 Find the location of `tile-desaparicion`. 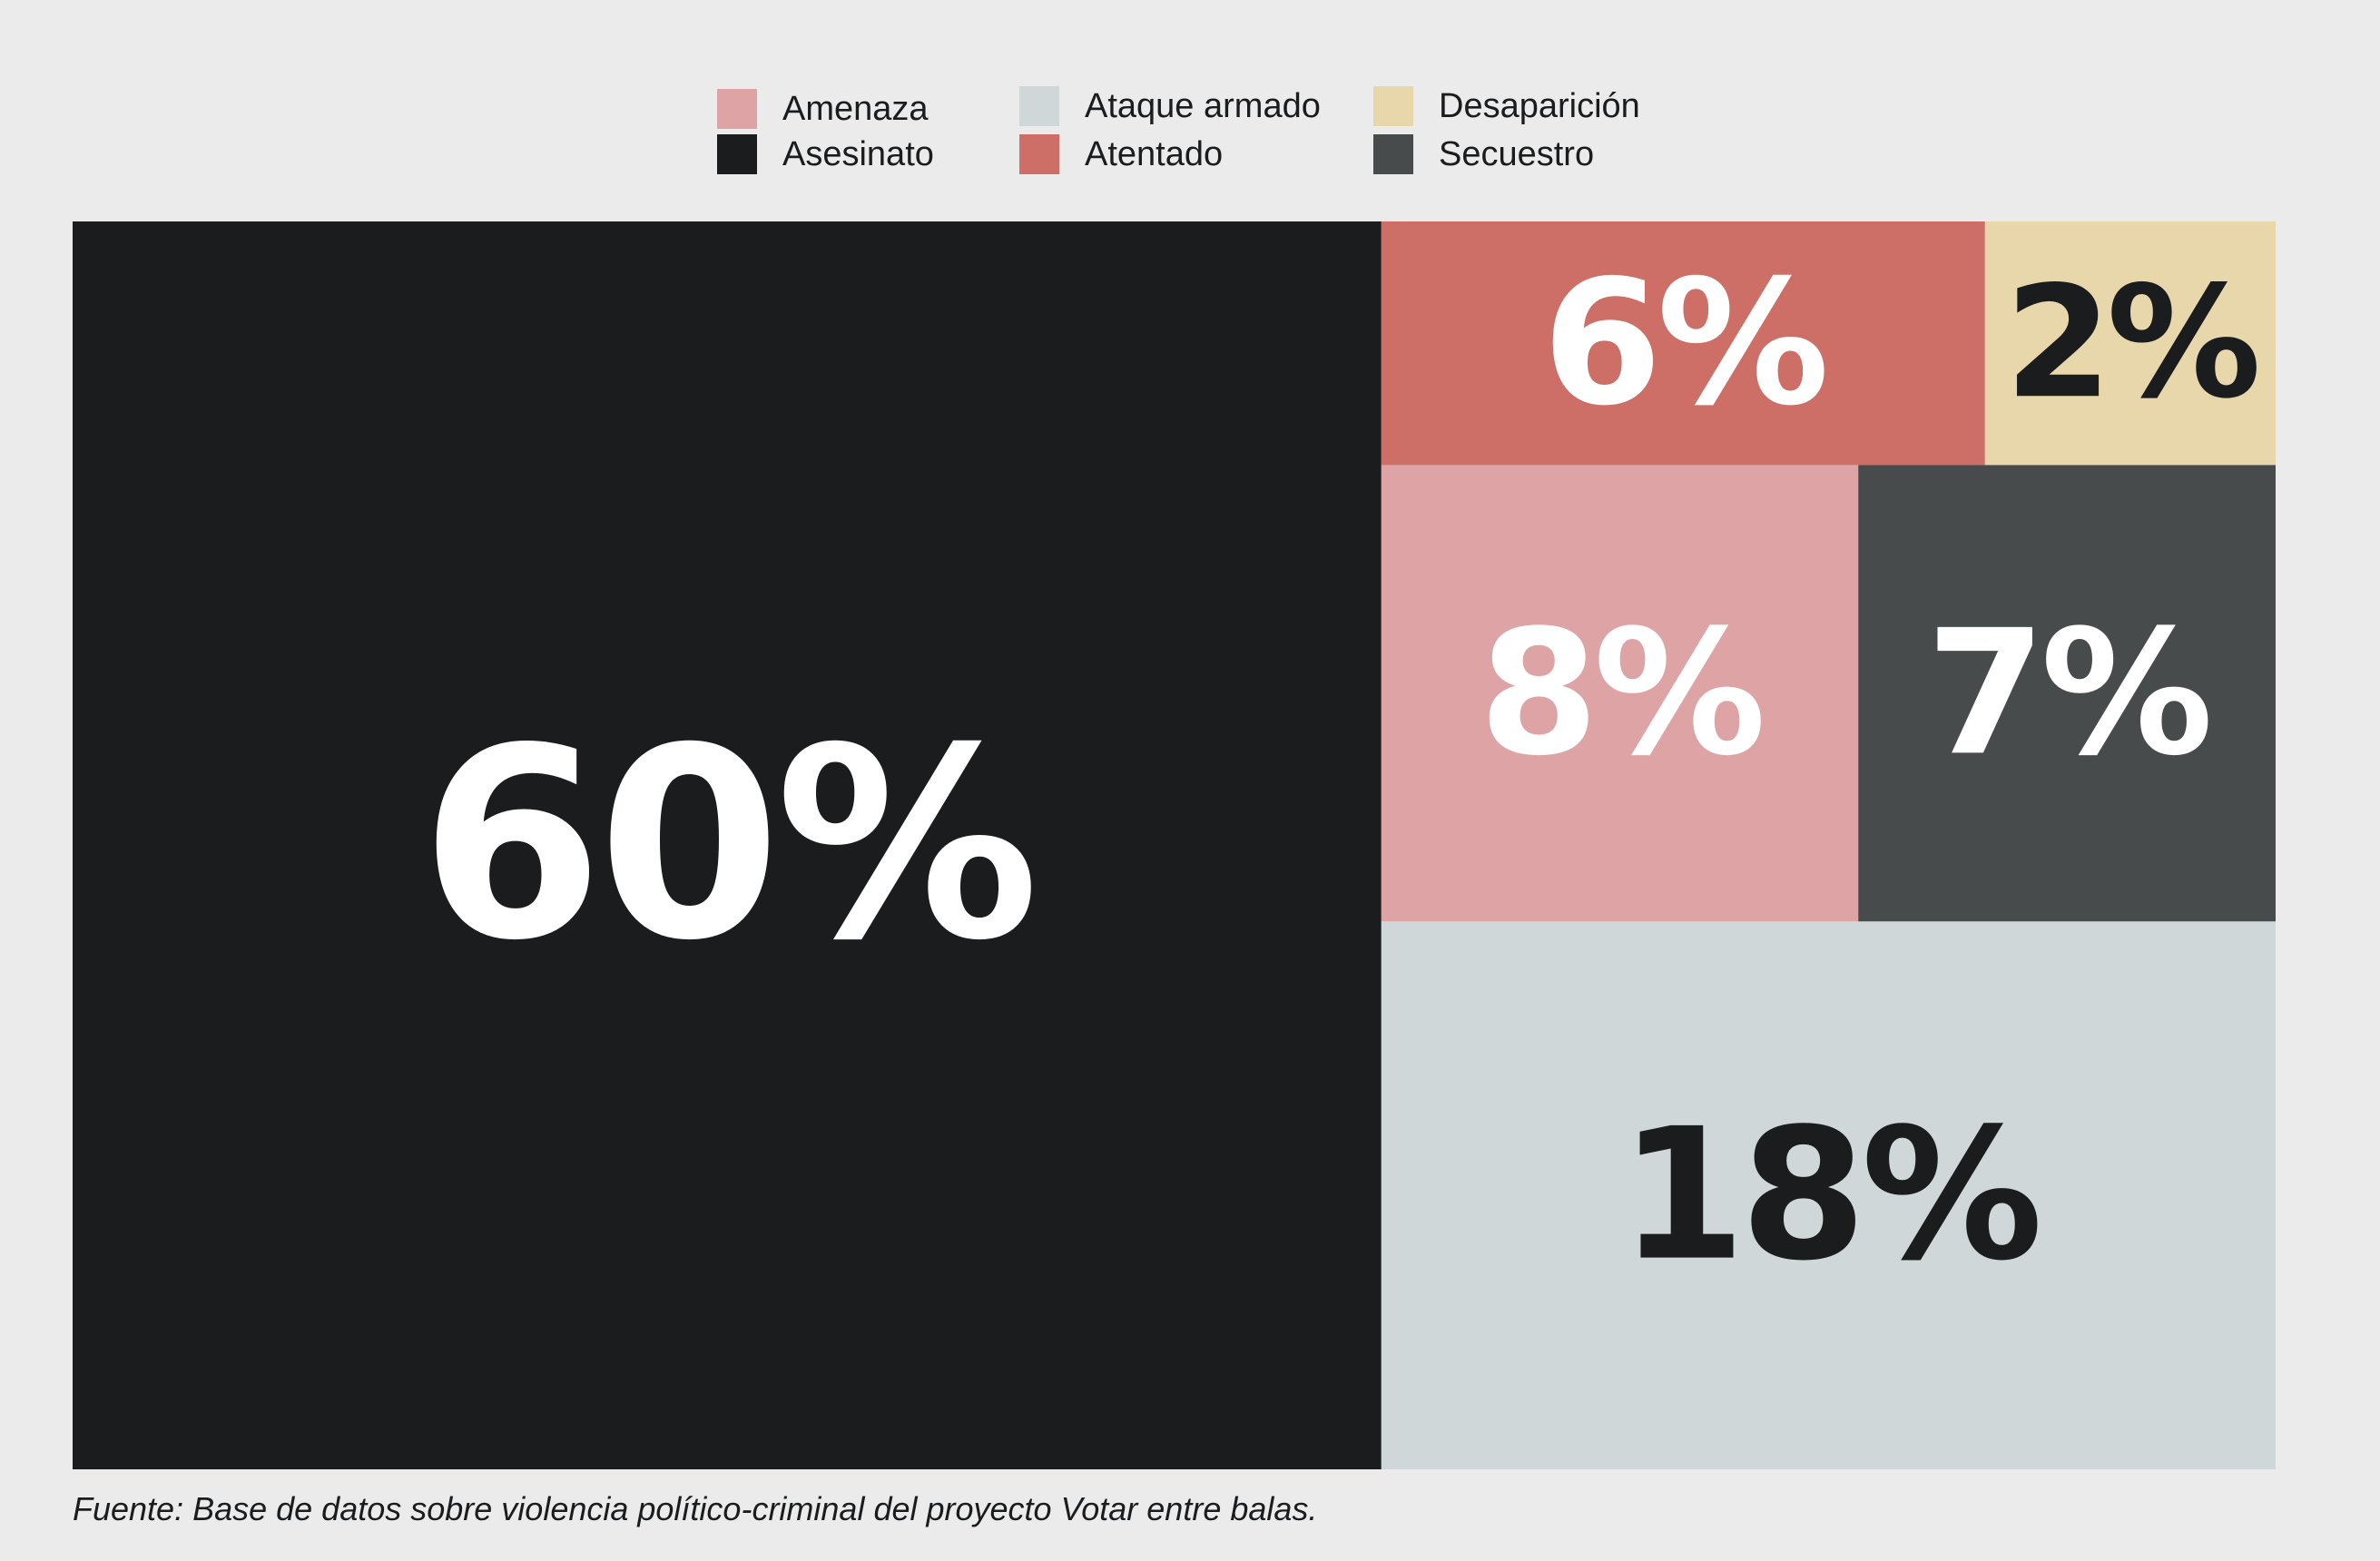

tile-desaparicion is located at coordinates (2130, 343).